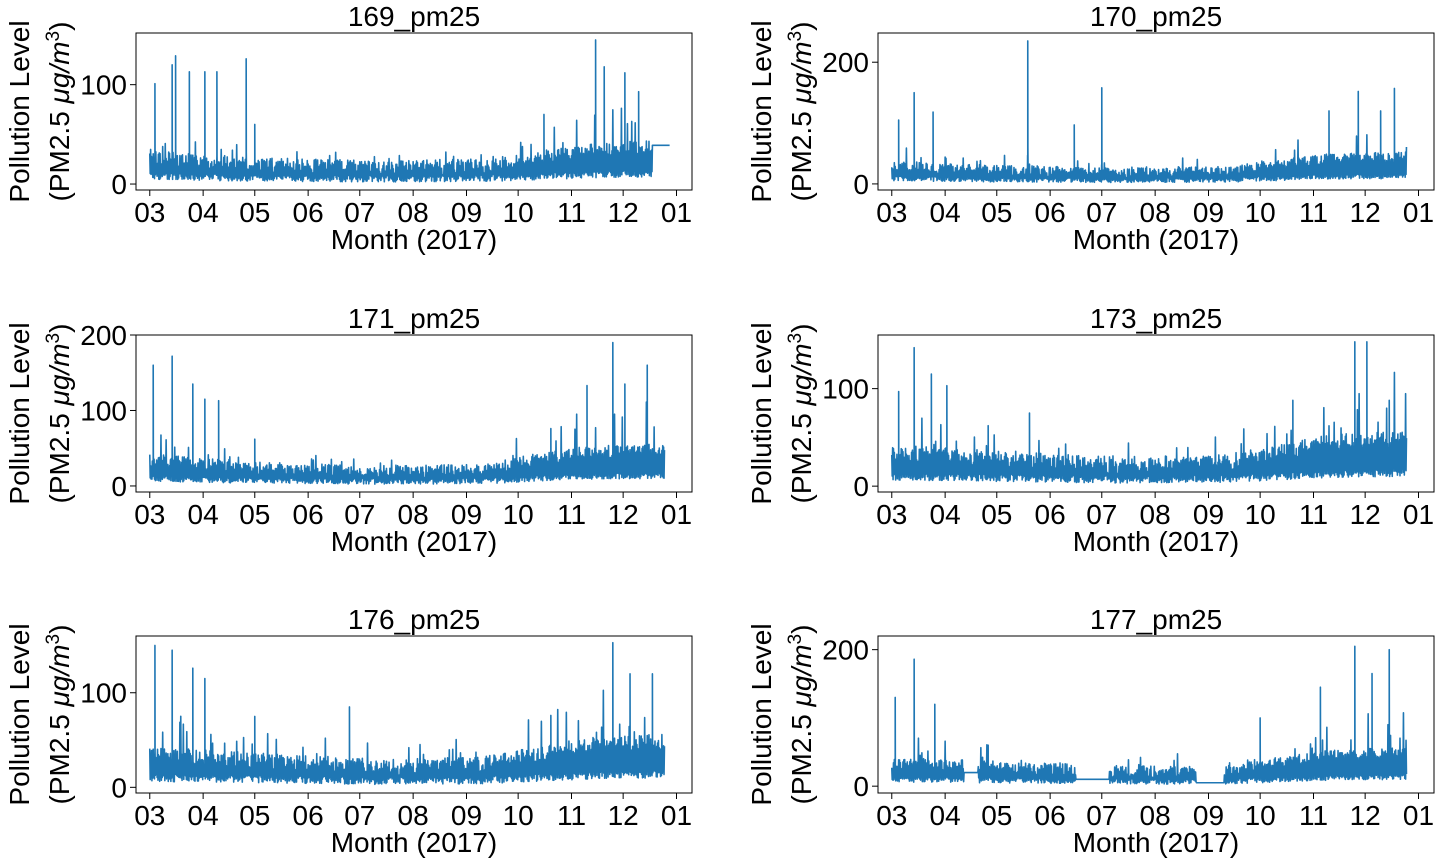  What do you see at coordinates (414, 16) in the screenshot?
I see `chart-title: 169_pm25` at bounding box center [414, 16].